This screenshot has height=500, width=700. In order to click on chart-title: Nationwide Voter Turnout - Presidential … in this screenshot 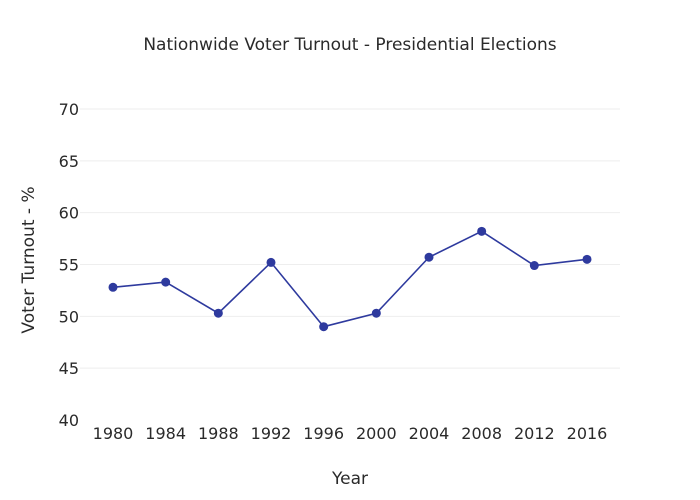, I will do `click(349, 45)`.